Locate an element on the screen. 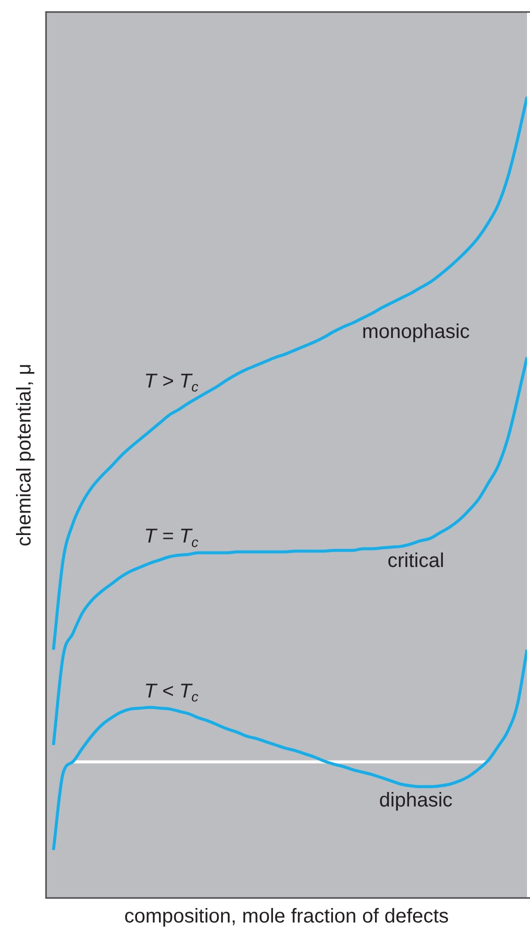 This screenshot has height=929, width=530. annotation: monophasic is located at coordinates (416, 332).